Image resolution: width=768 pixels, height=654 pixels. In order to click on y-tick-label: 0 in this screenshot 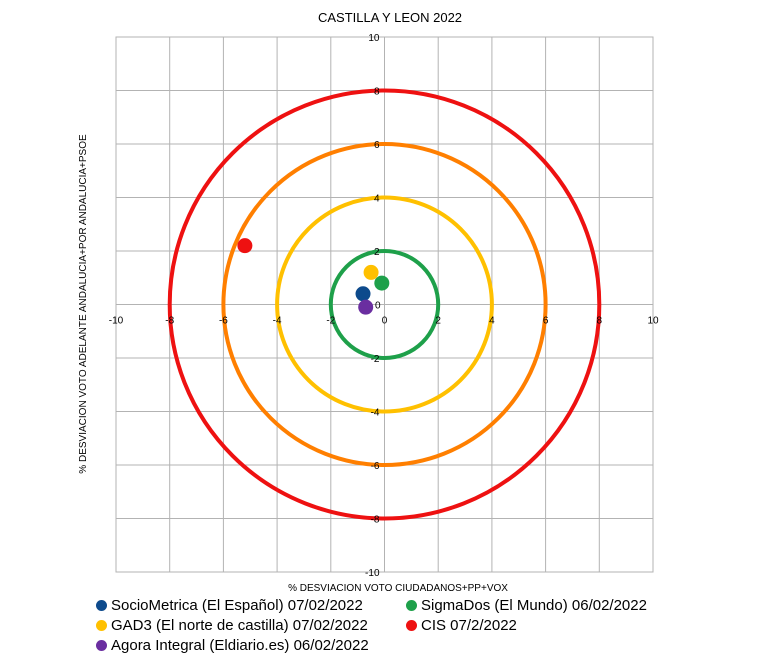, I will do `click(378, 306)`.